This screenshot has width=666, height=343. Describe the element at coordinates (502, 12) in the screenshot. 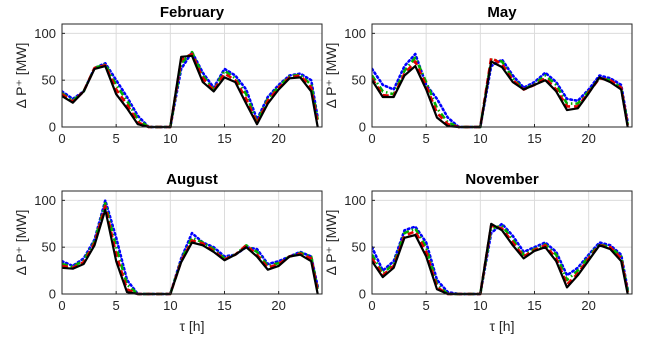

I see `panel-title: May` at that location.